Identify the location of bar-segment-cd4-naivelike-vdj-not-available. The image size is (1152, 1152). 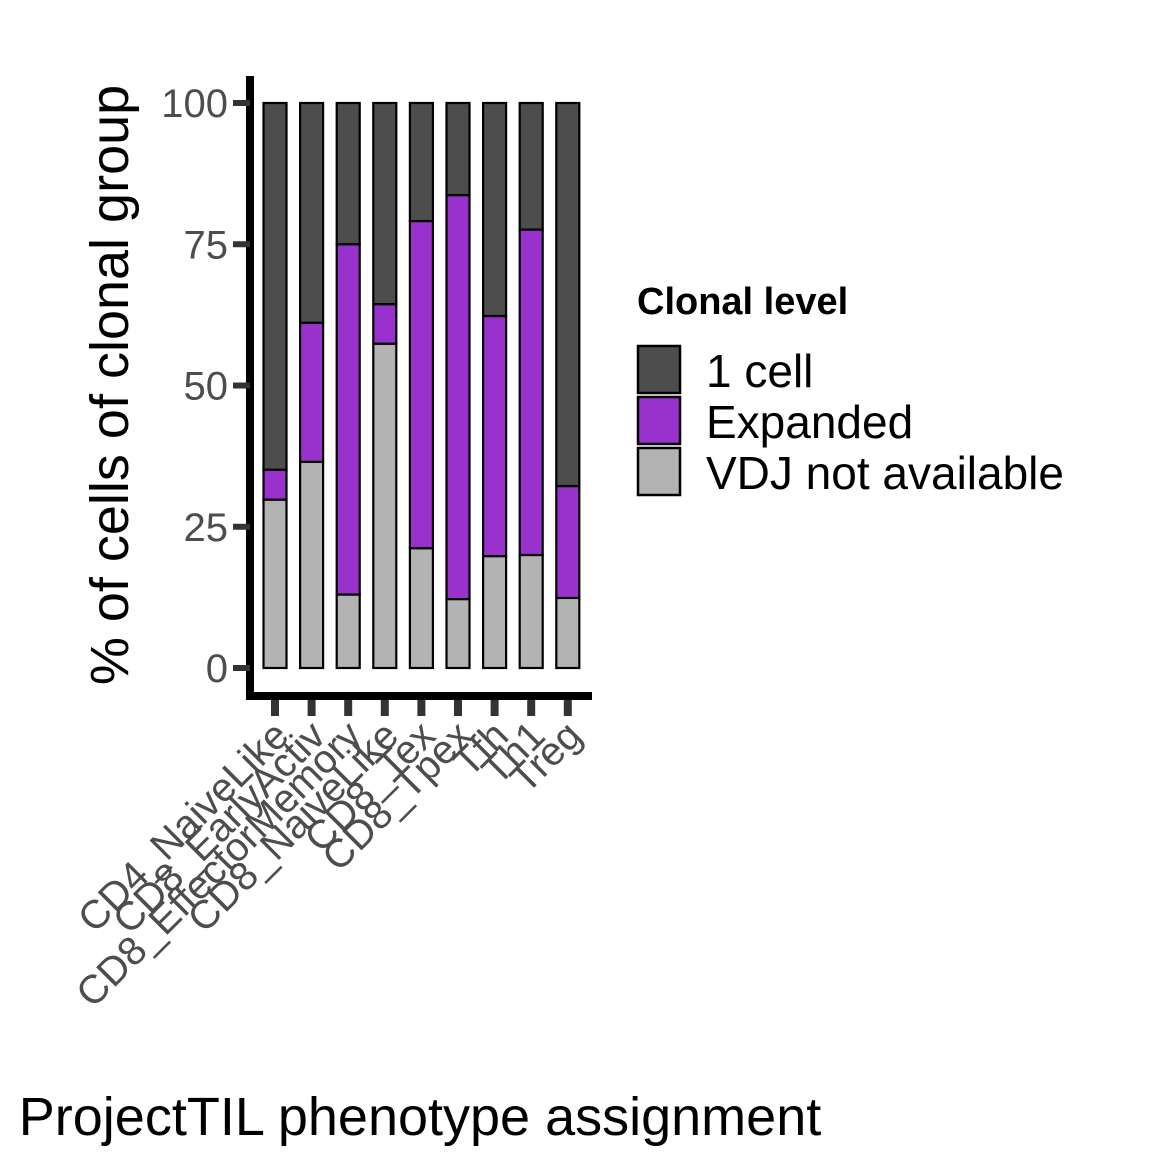
(275, 584).